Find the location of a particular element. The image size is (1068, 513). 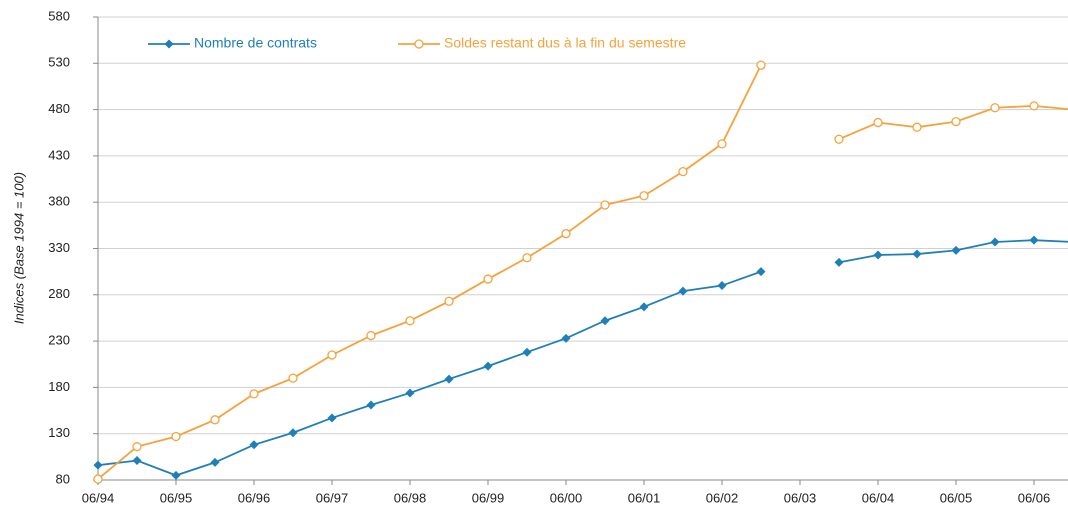

x-tick-label: 06/97 is located at coordinates (332, 497).